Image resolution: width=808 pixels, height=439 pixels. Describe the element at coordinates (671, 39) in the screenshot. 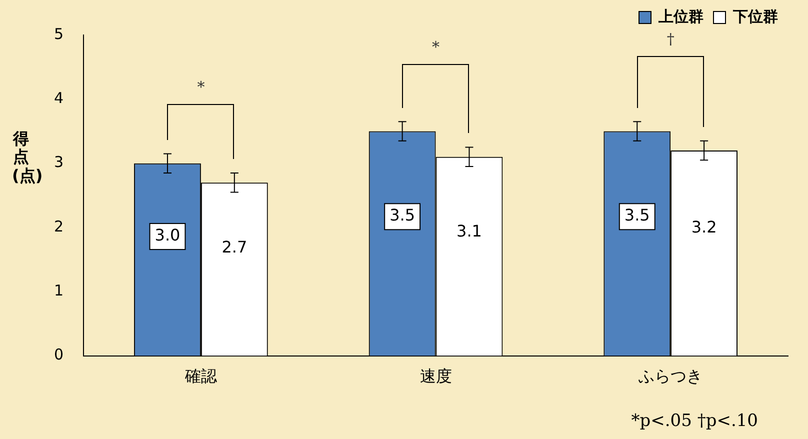

I see `annotation: †` at that location.